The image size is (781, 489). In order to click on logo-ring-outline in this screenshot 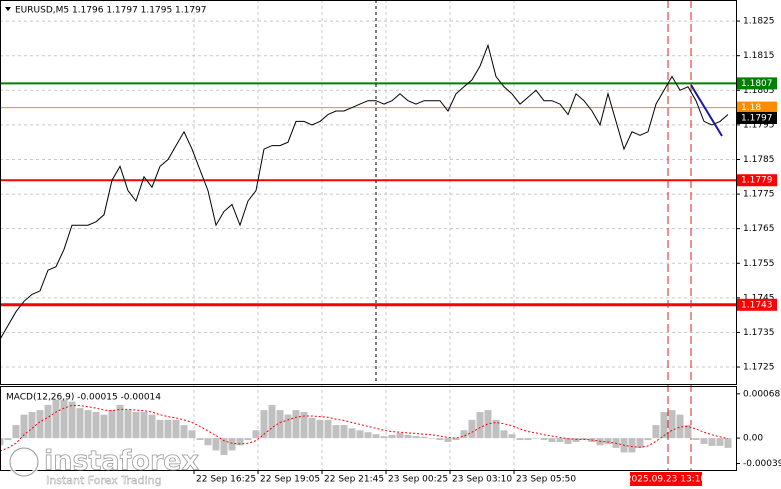, I will do `click(24, 462)`.